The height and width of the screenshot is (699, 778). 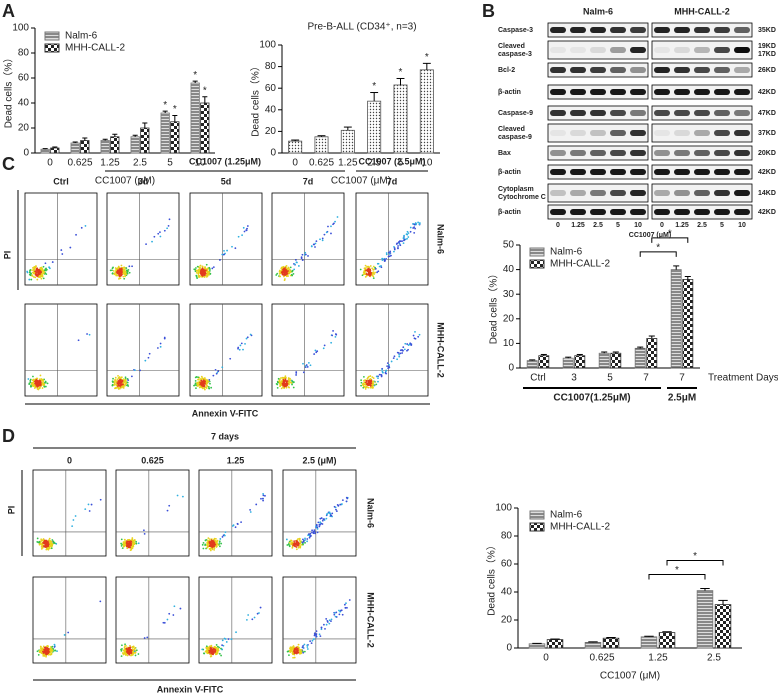 What do you see at coordinates (140, 163) in the screenshot?
I see `x-tick-label: 2.5` at bounding box center [140, 163].